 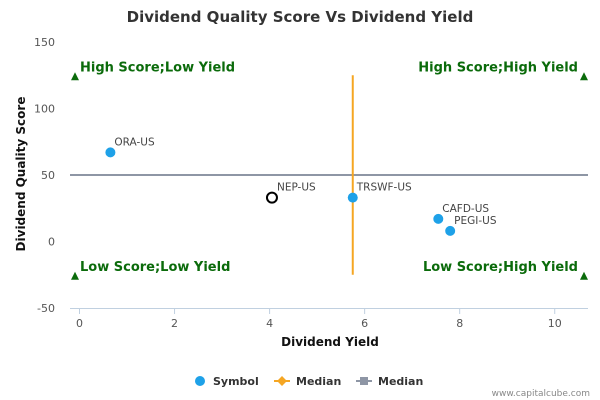 I want to click on quadrant-label-top-left: High Score;Low Yield, so click(x=157, y=67).